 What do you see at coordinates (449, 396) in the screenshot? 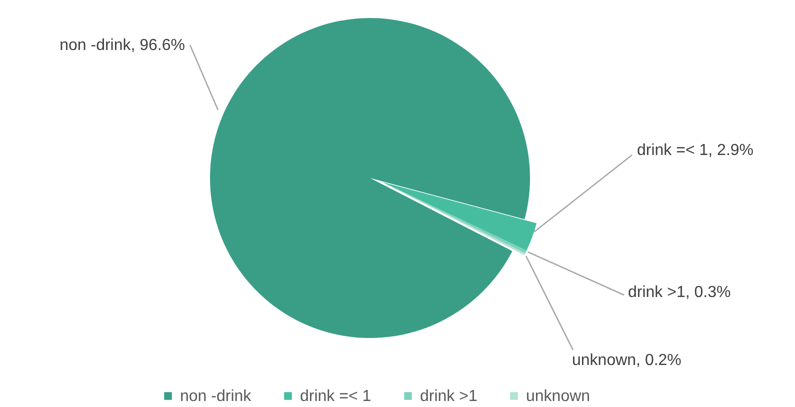
I see `legend-label: drink >1` at bounding box center [449, 396].